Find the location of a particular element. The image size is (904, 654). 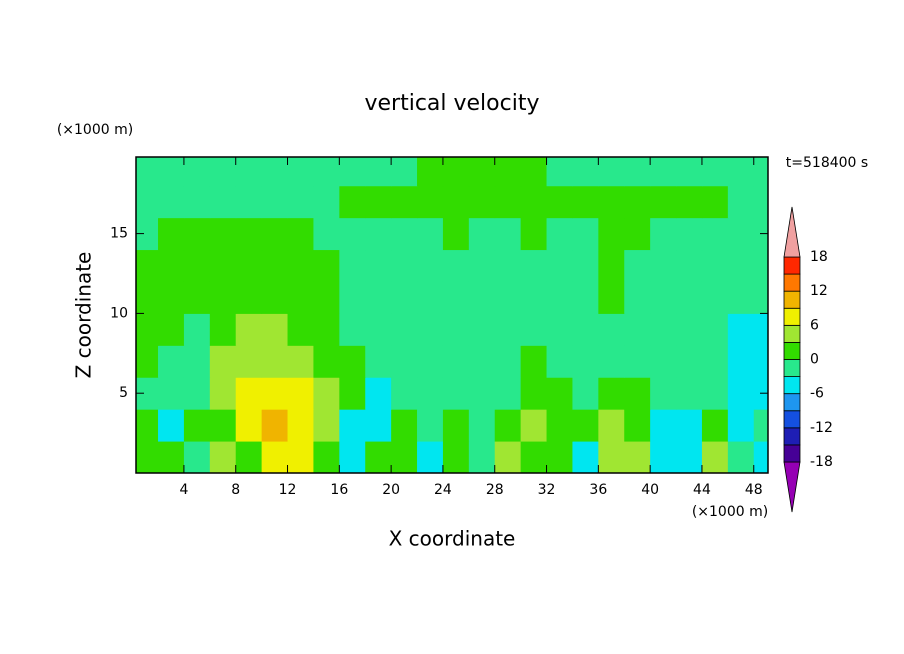

y-tick-label: 15 is located at coordinates (119, 234).